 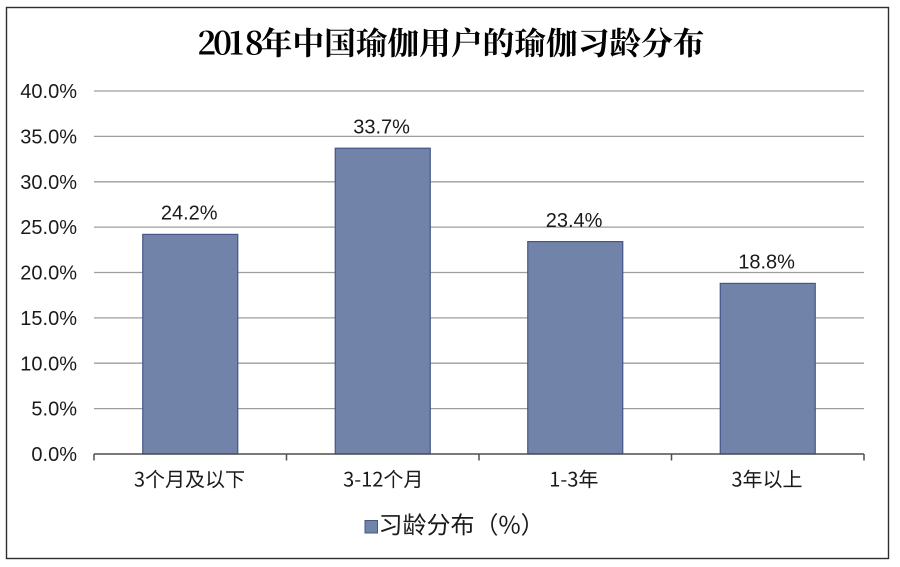 I want to click on svg-text: 25.0%, so click(x=48, y=228).